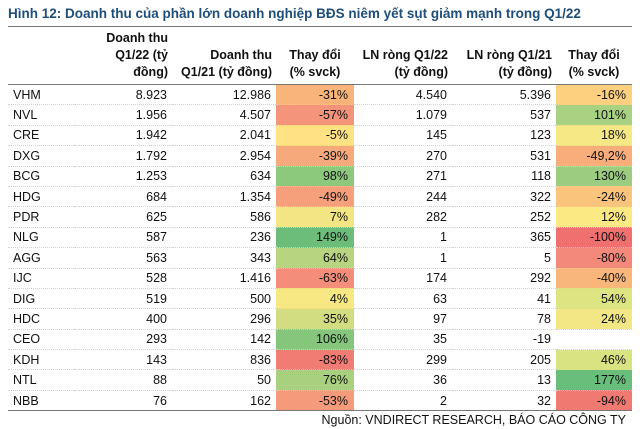 This screenshot has width=640, height=429. I want to click on cell-ticker: PDR, so click(41, 217).